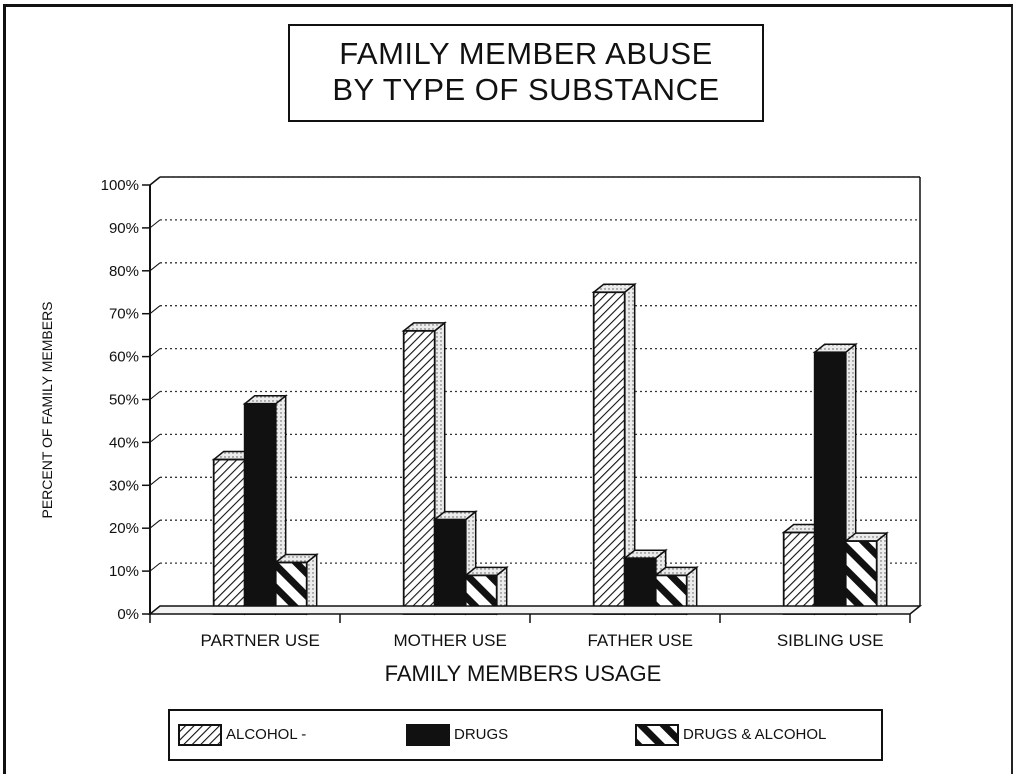 The image size is (1018, 774). Describe the element at coordinates (260, 640) in the screenshot. I see `x-tick-label: PARTNER USE` at that location.